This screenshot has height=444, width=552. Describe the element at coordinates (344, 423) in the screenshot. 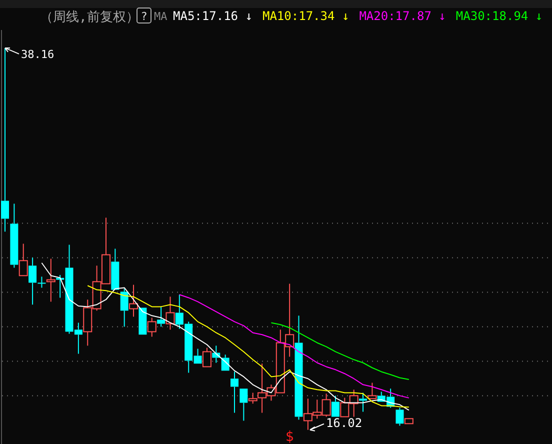

I see `annotation: 16.02` at that location.